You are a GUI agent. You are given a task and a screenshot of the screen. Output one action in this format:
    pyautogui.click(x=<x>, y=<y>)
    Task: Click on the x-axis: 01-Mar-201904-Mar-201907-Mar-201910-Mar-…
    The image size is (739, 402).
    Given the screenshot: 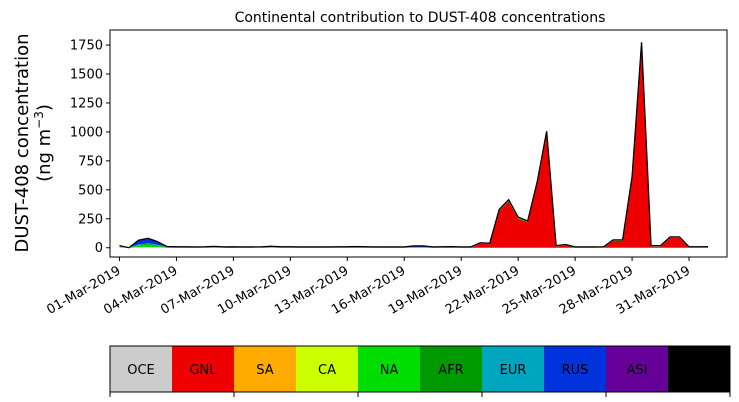 What is the action you would take?
    pyautogui.click(x=368, y=287)
    